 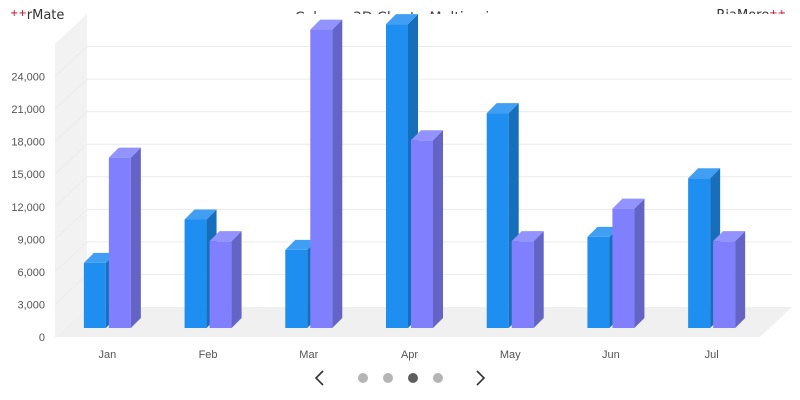 What do you see at coordinates (712, 355) in the screenshot?
I see `x-tick-label: Jul` at bounding box center [712, 355].